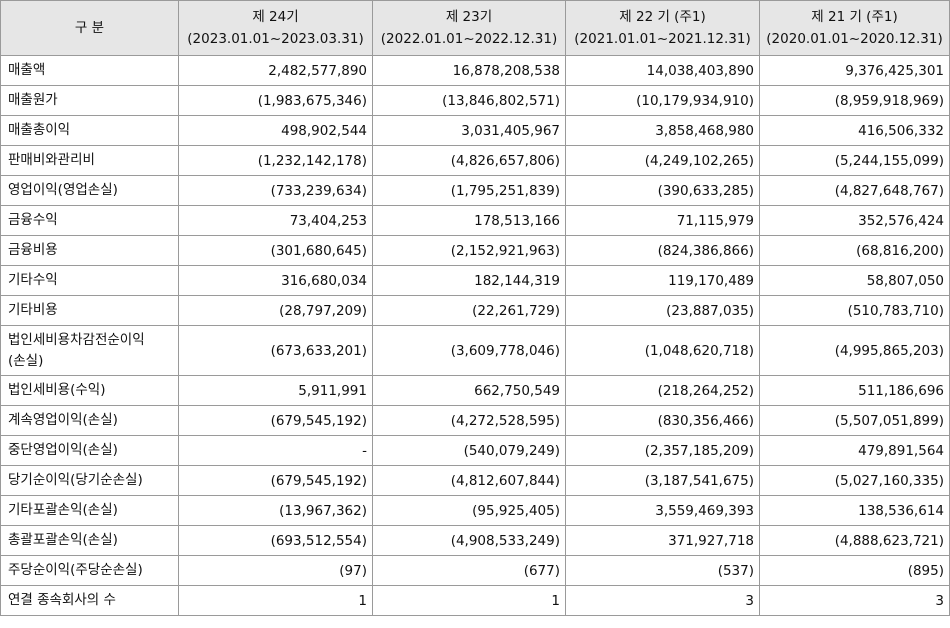 This screenshot has height=628, width=950. Describe the element at coordinates (662, 280) in the screenshot. I see `value-cell: 119,170,489` at that location.